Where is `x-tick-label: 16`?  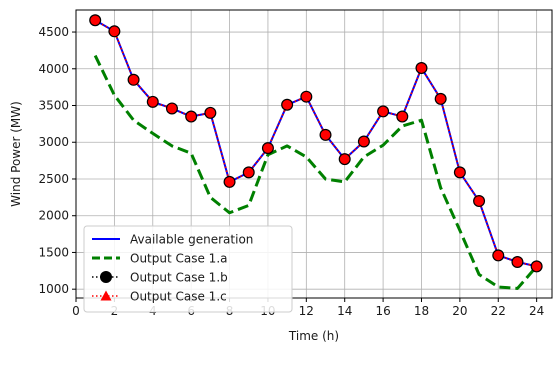
x-tick-label: 16 is located at coordinates (382, 311).